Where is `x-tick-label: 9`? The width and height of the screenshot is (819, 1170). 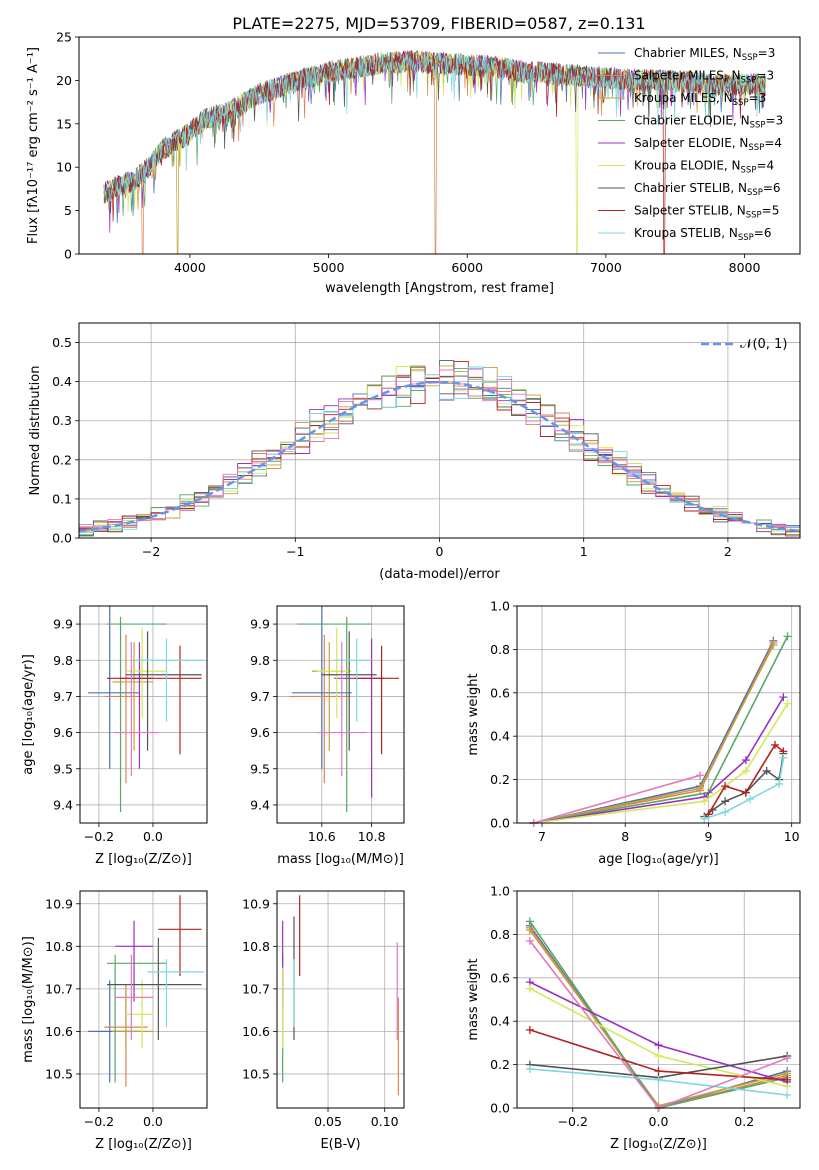
x-tick-label: 9 is located at coordinates (708, 836).